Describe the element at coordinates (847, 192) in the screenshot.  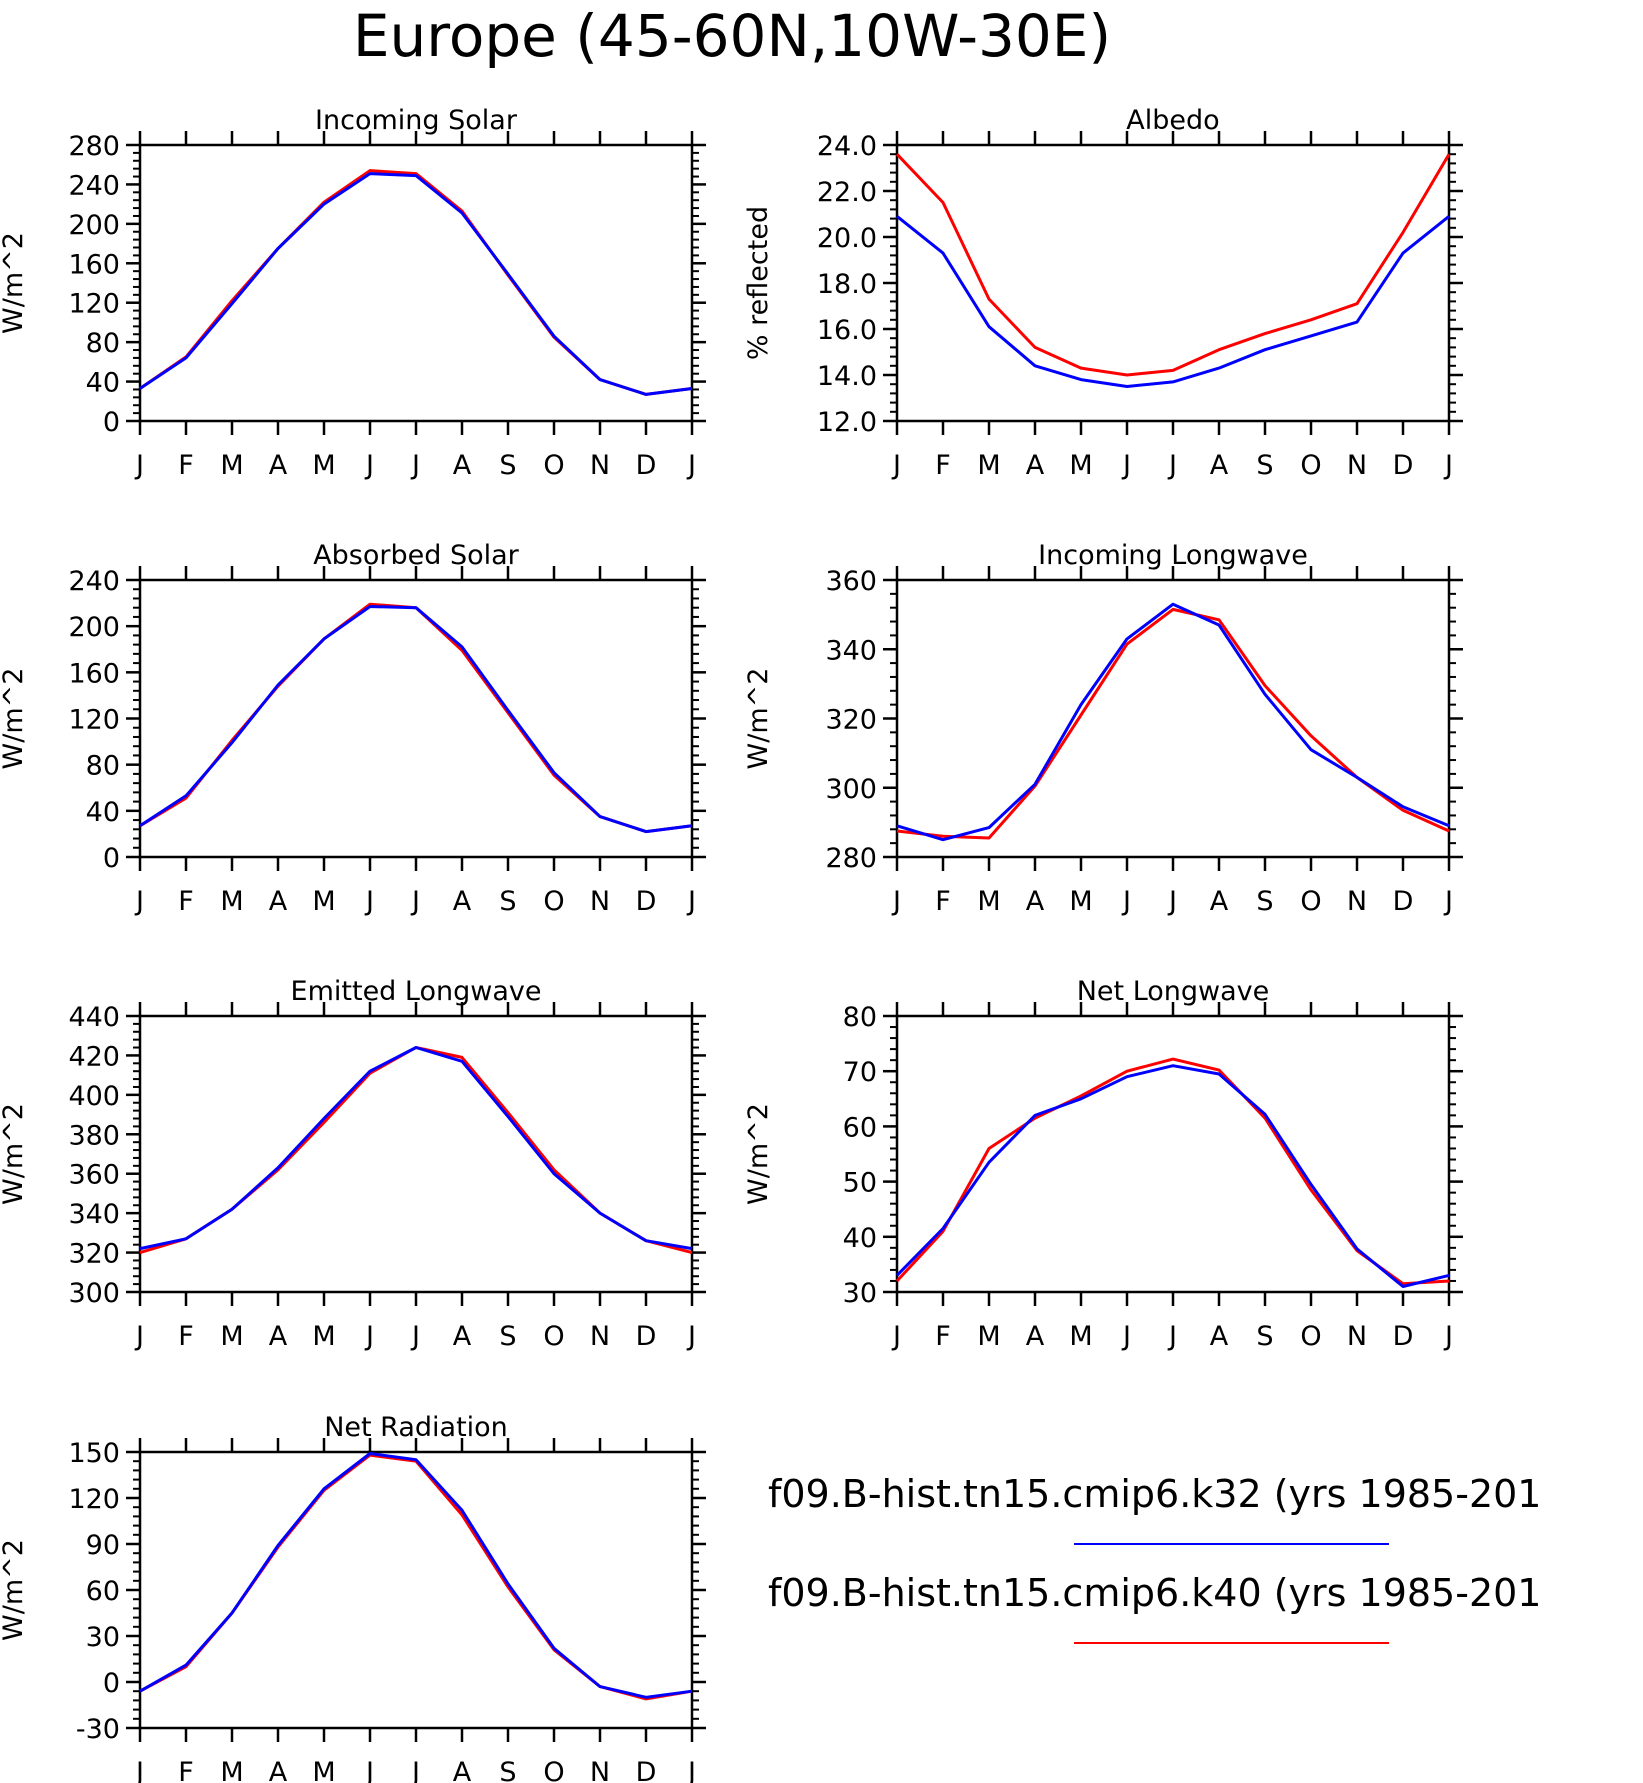
I see `y-tick-label: 22.0` at that location.